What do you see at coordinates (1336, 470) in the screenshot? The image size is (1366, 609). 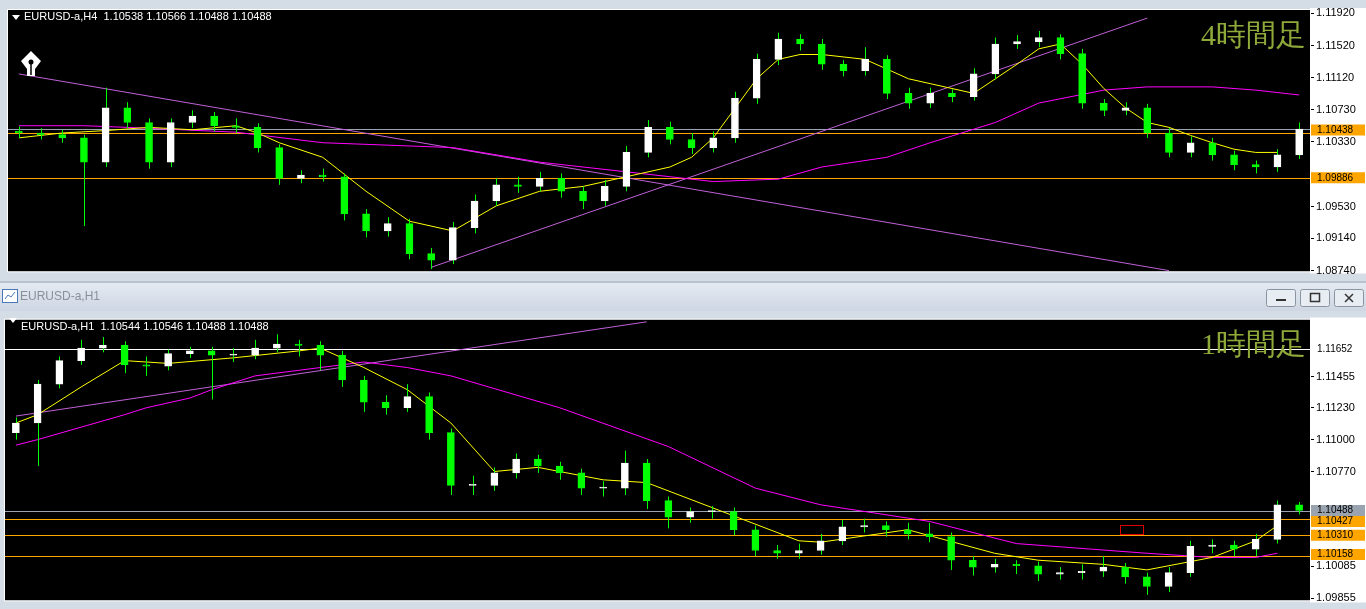 I see `y-tick-label: 1.10770` at bounding box center [1336, 470].